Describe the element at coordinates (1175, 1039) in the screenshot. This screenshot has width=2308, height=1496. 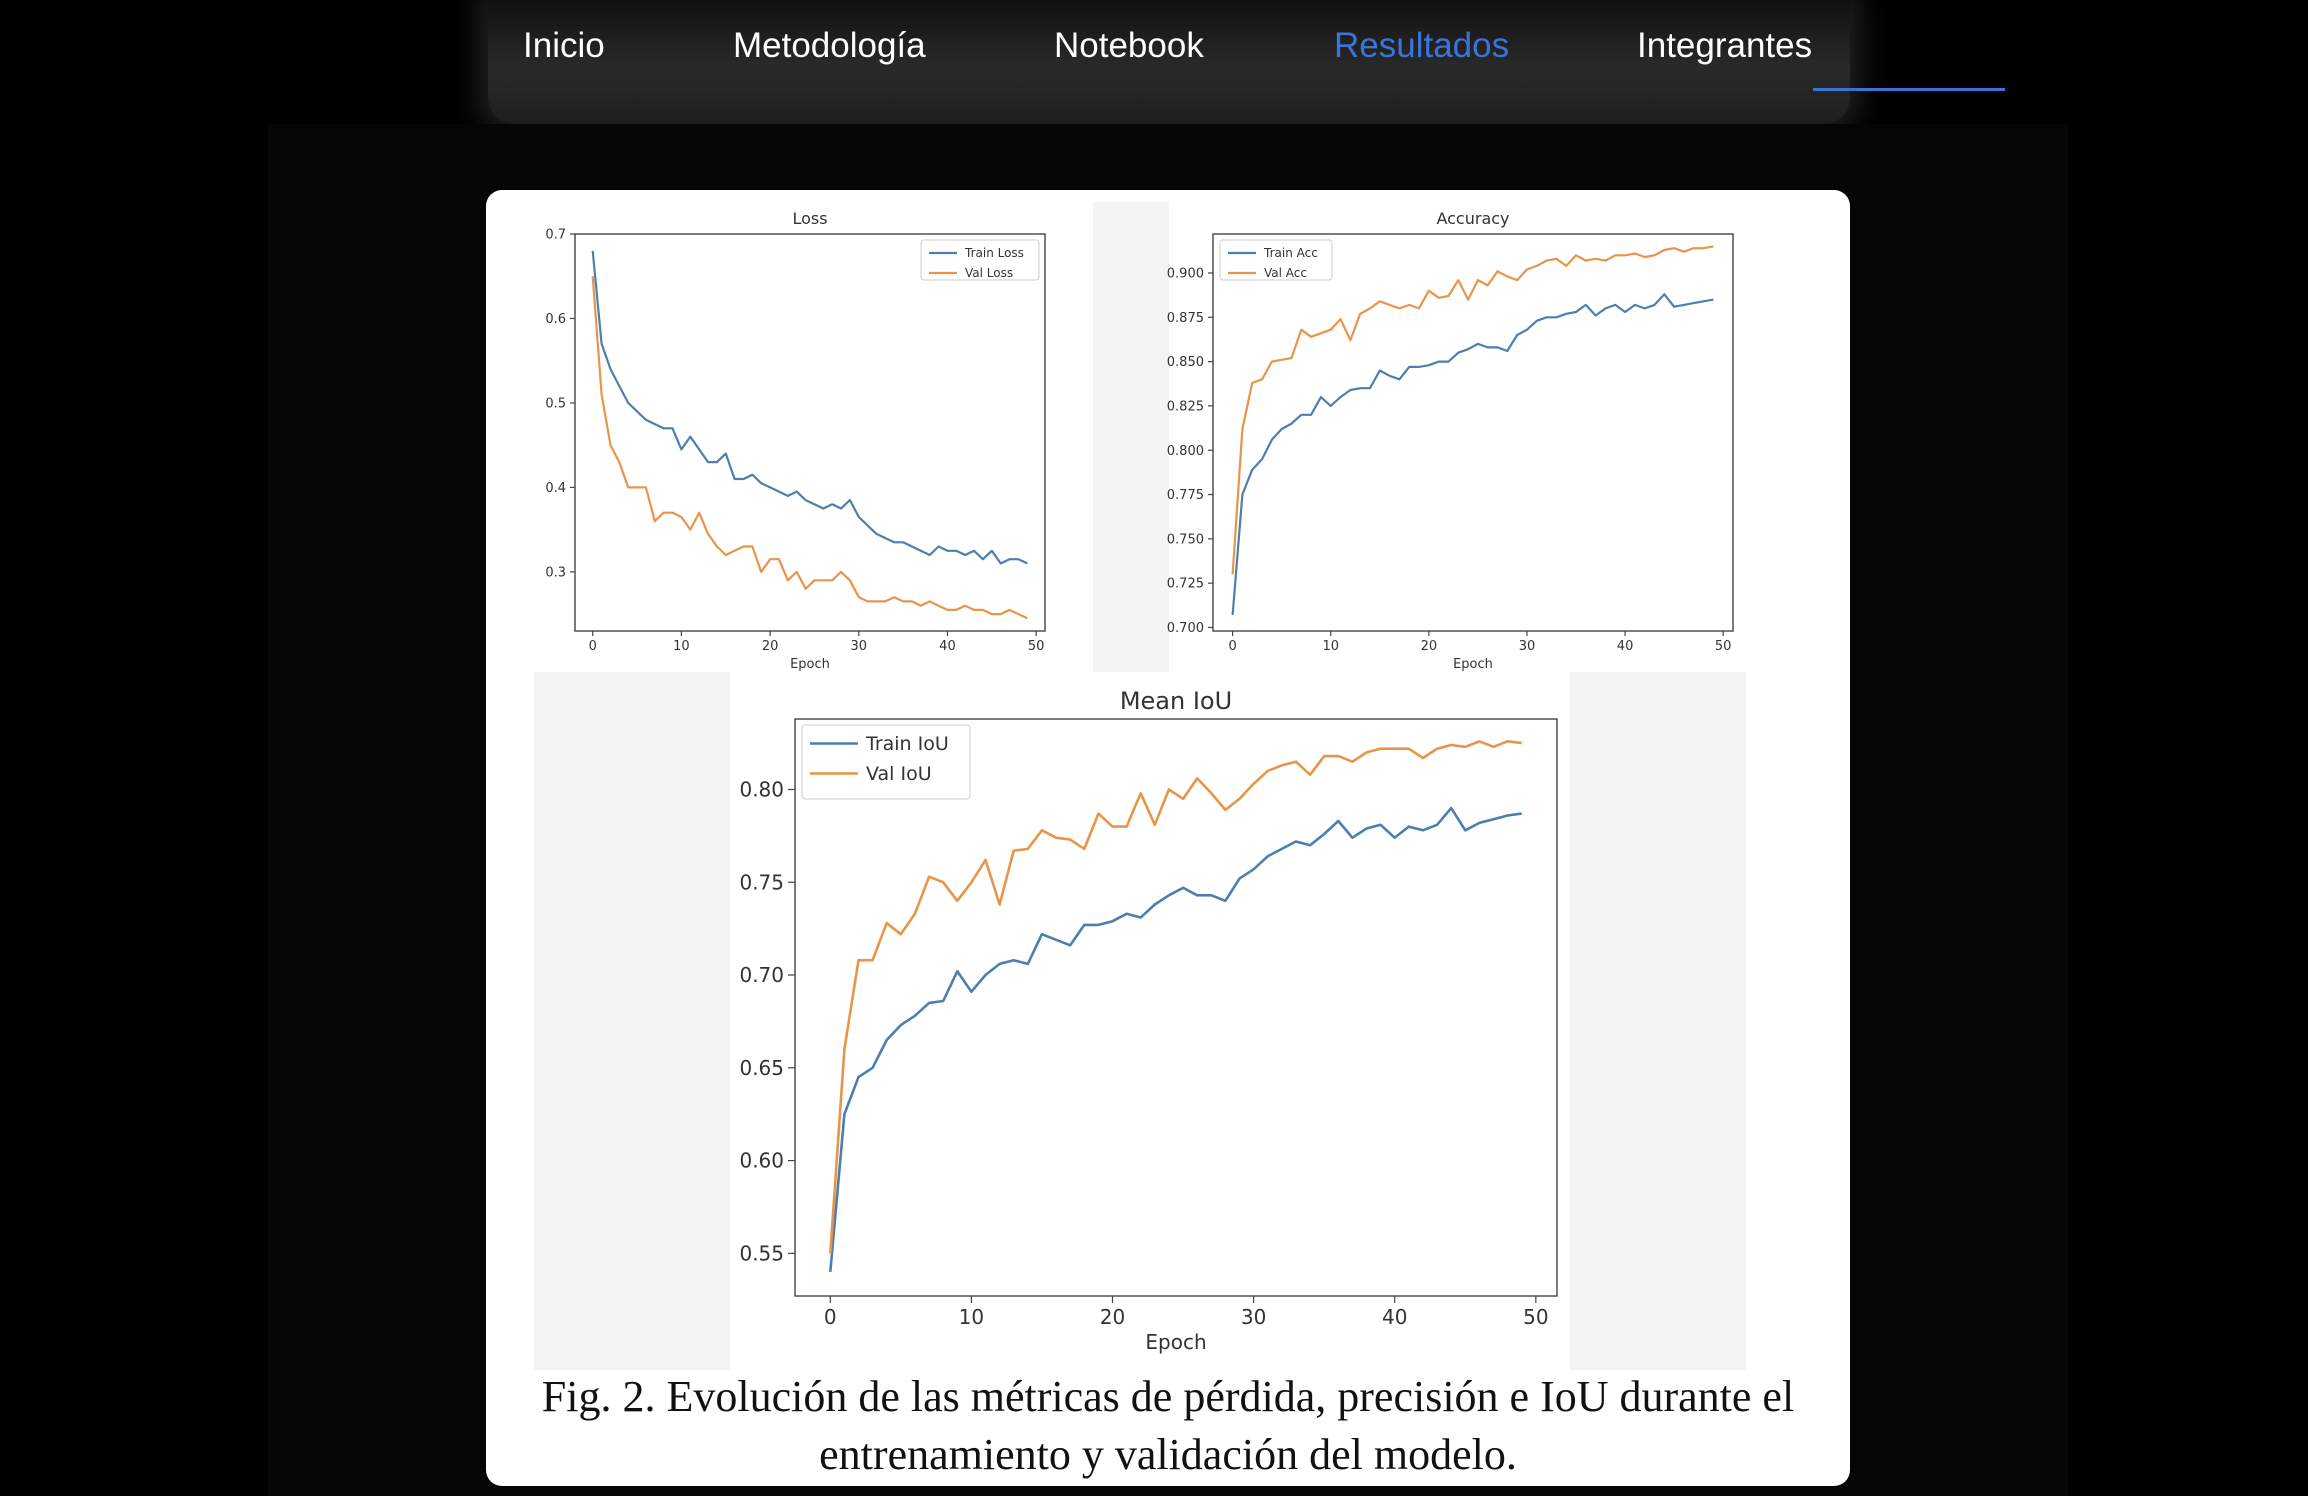
I see `series-line-train-iou` at that location.